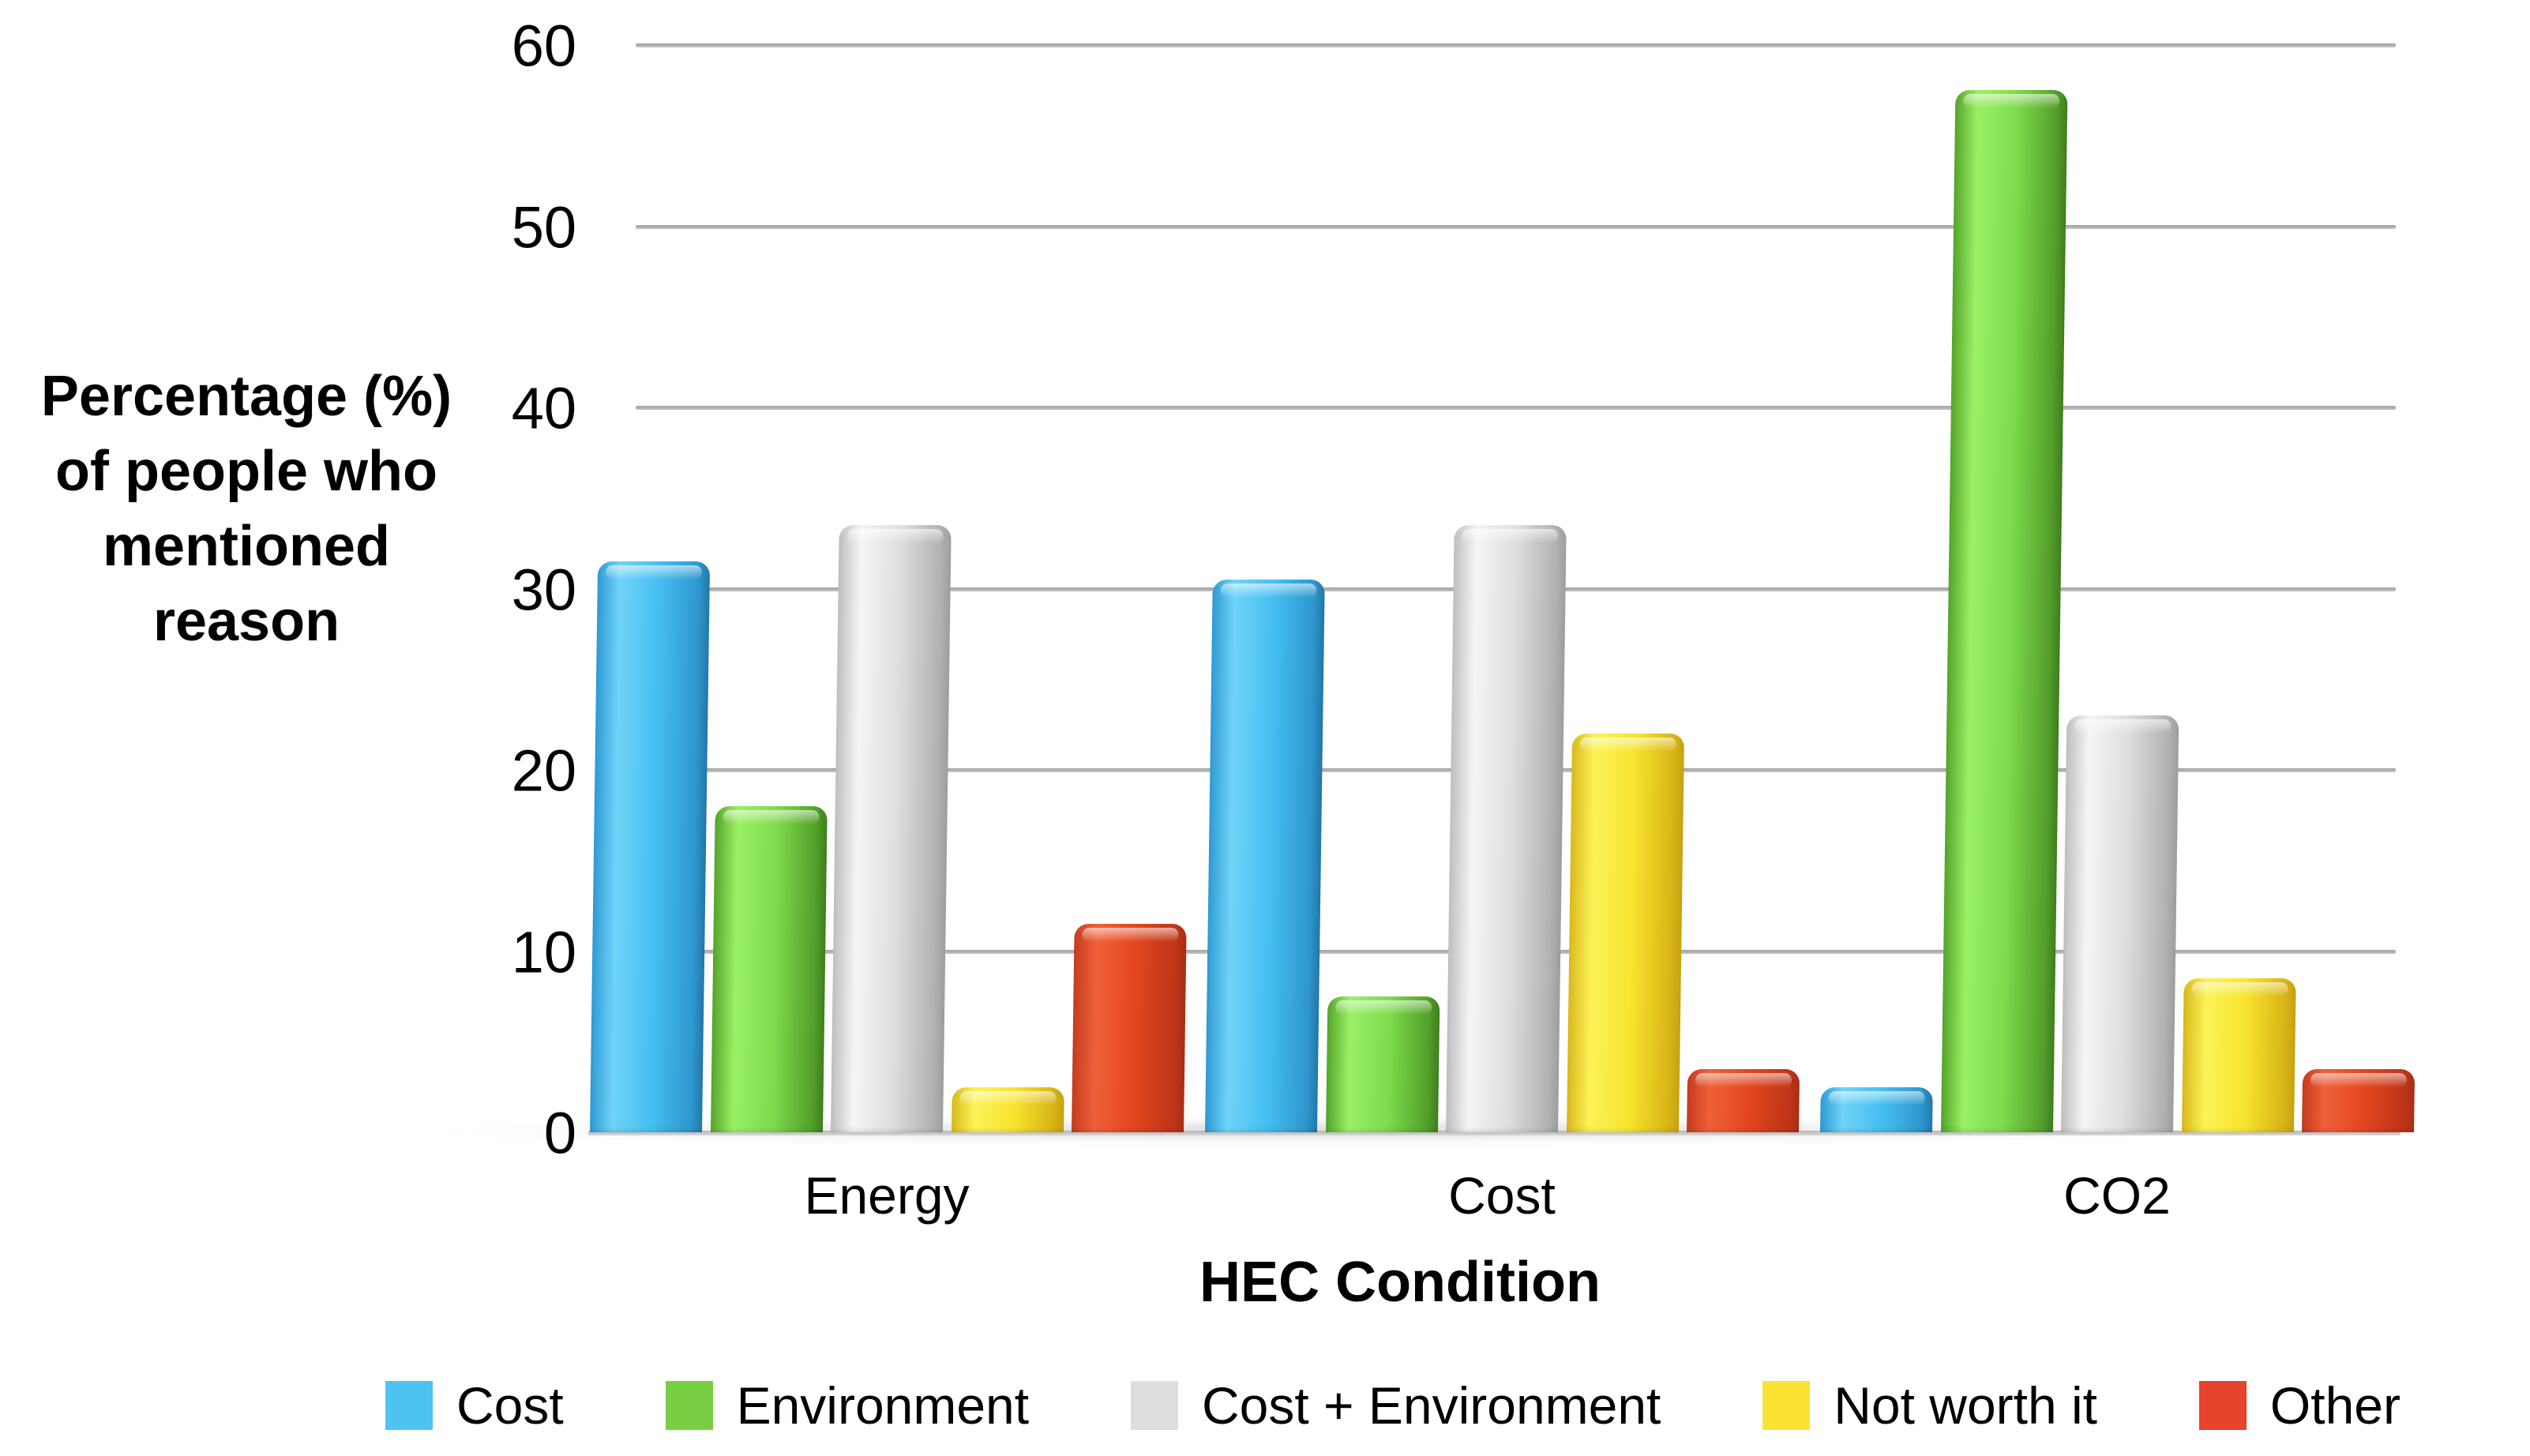  What do you see at coordinates (543, 770) in the screenshot?
I see `y-tick-label: 20` at bounding box center [543, 770].